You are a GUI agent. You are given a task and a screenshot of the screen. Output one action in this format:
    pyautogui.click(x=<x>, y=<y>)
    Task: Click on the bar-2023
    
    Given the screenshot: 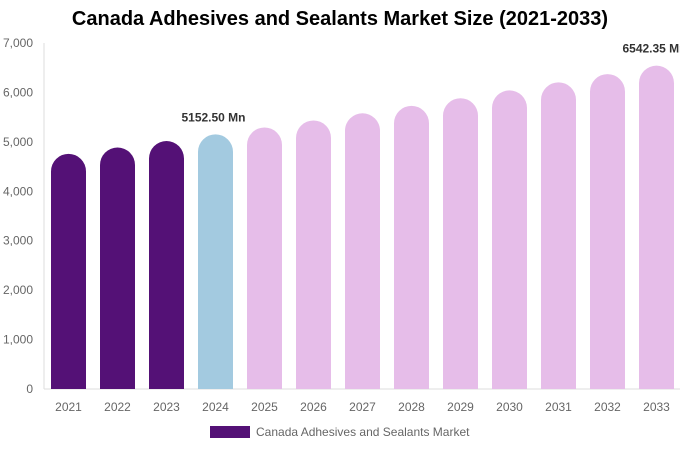 What is the action you would take?
    pyautogui.click(x=166, y=265)
    